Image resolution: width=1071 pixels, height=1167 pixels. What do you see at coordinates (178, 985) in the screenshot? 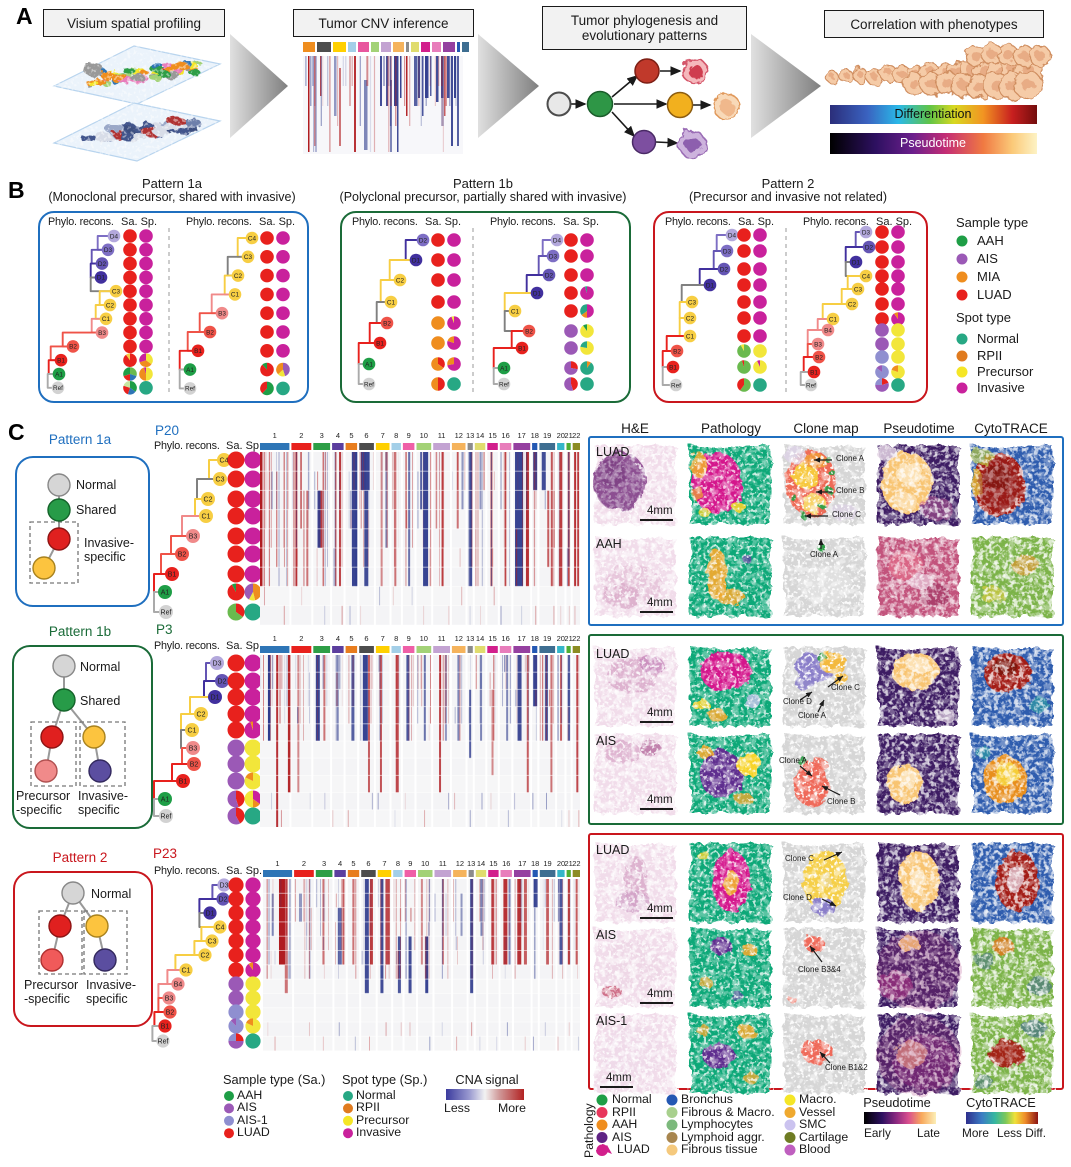
I see `svg-text: B4` at bounding box center [178, 985].